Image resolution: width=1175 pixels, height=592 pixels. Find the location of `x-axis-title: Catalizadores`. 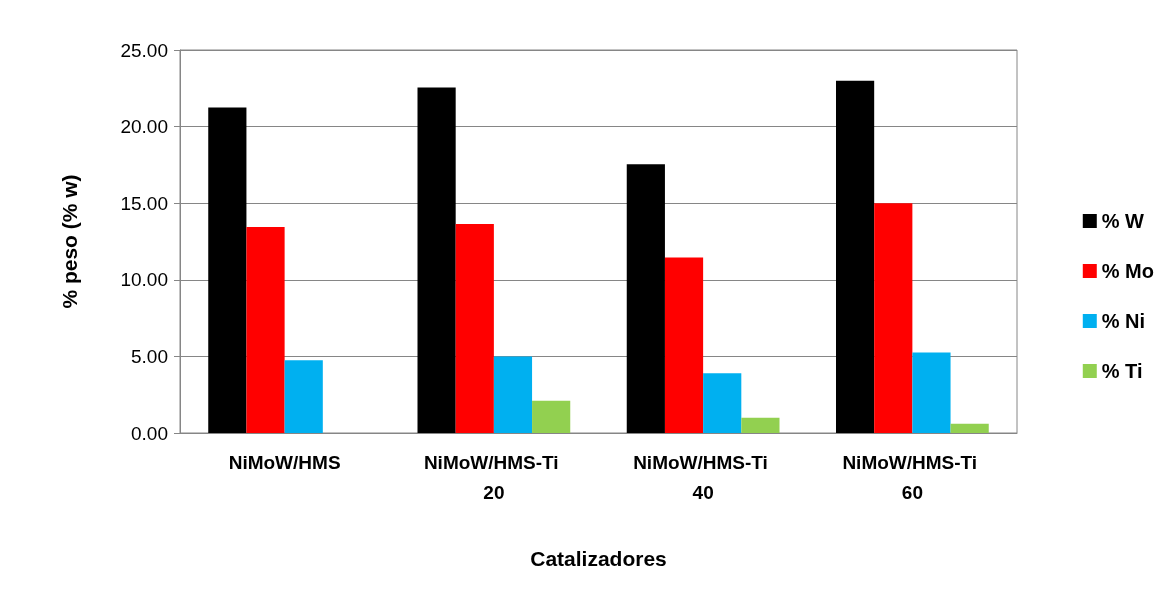

x-axis-title: Catalizadores is located at coordinates (598, 558).